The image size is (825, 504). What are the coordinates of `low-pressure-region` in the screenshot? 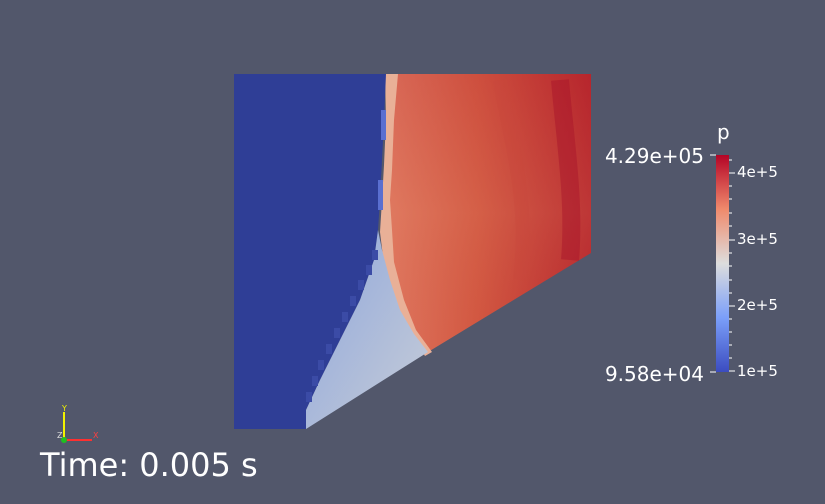 It's located at (310, 251).